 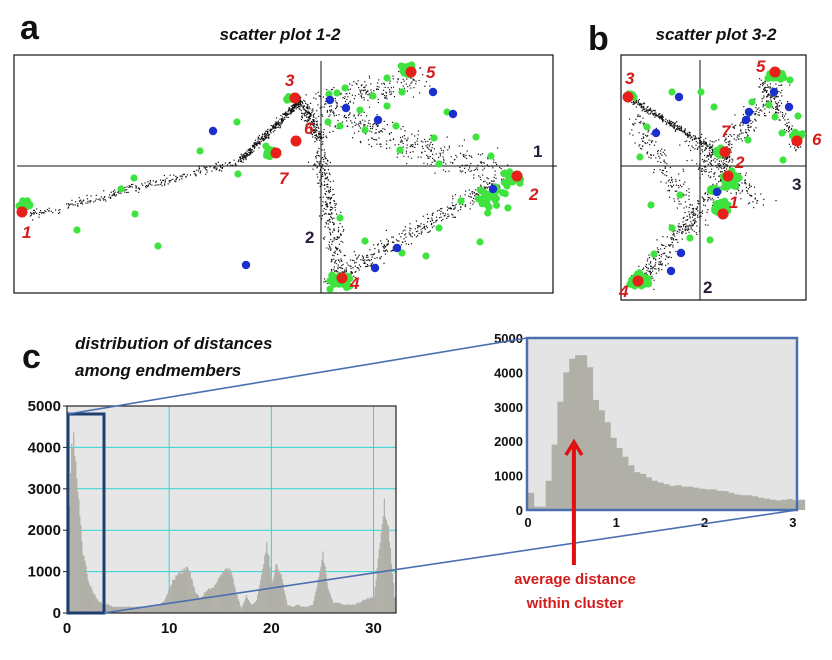 I want to click on histogram-title-line1: distribution of distances, so click(x=173, y=343).